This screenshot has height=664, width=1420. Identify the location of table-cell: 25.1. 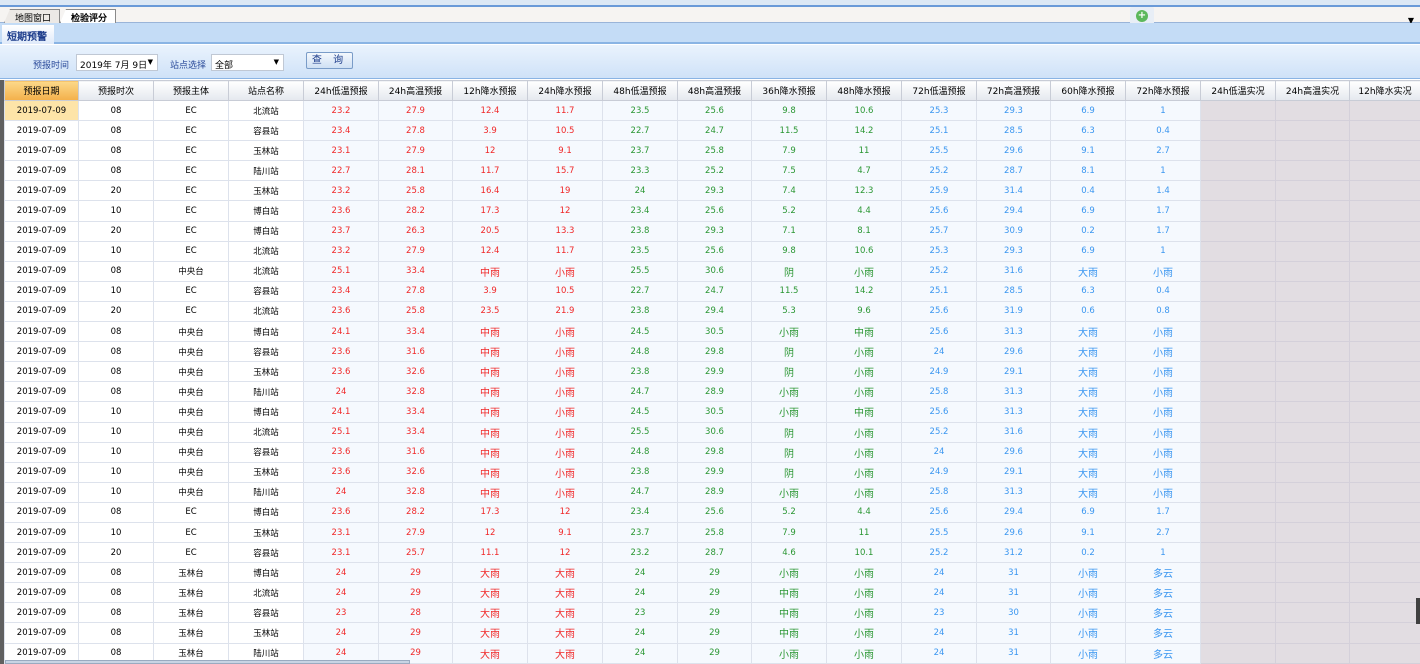
(341, 432).